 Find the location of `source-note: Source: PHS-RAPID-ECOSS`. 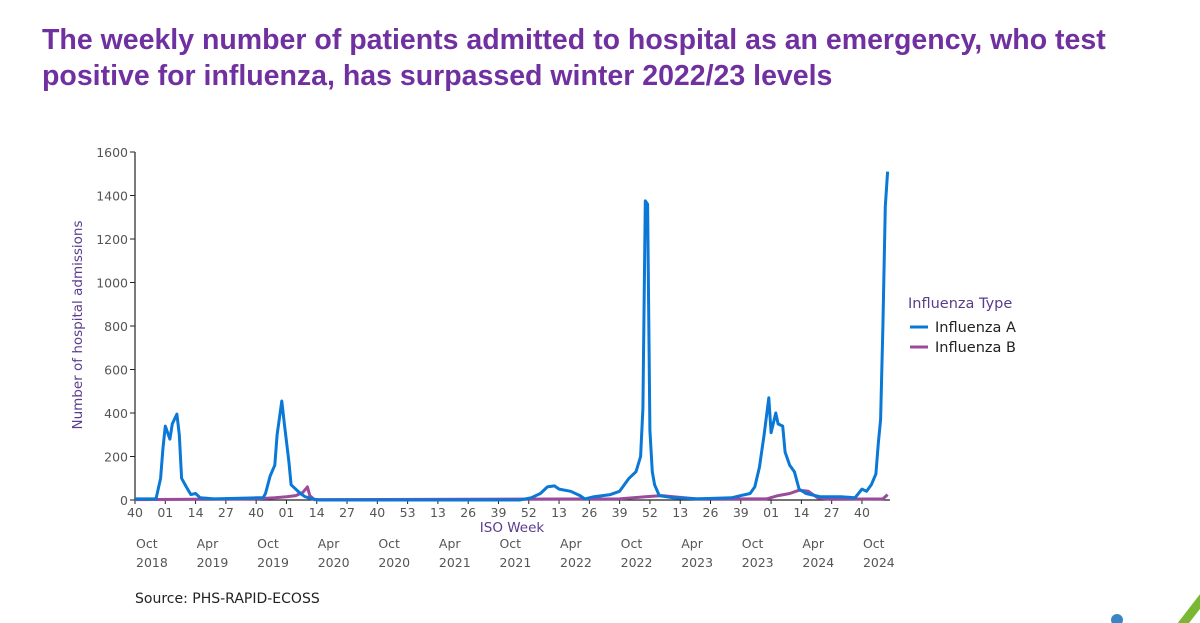

source-note: Source: PHS-RAPID-ECOSS is located at coordinates (227, 599).